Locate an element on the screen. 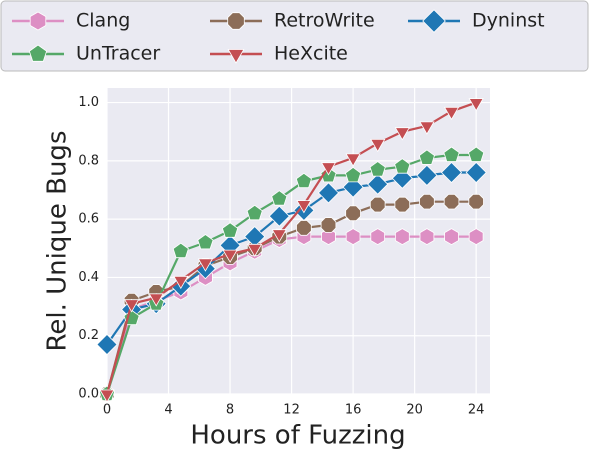  y-tick-label: 0.8 is located at coordinates (88, 160).